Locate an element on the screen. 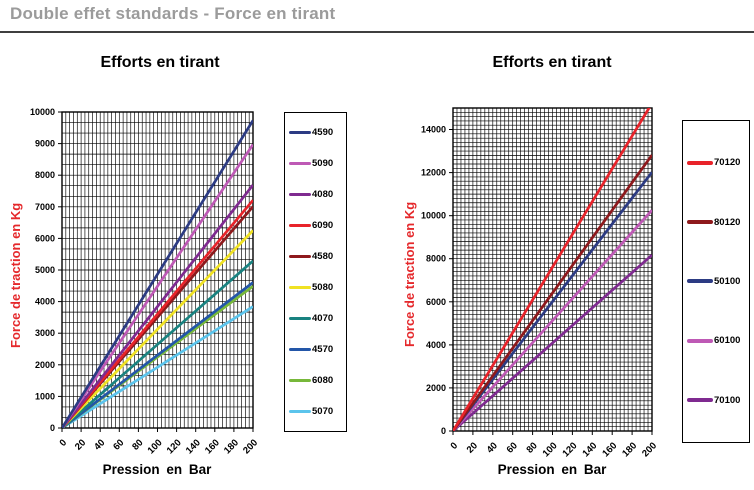  legend: 4590 5090 4080 6090 4580 5080 4070 4570 6080 5070 is located at coordinates (315, 272).